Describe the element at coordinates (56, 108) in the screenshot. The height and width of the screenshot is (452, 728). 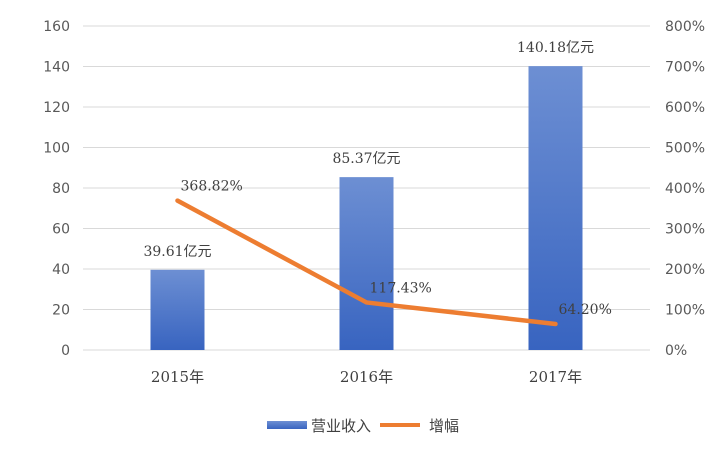
I see `y-left-tick-label: 120` at that location.